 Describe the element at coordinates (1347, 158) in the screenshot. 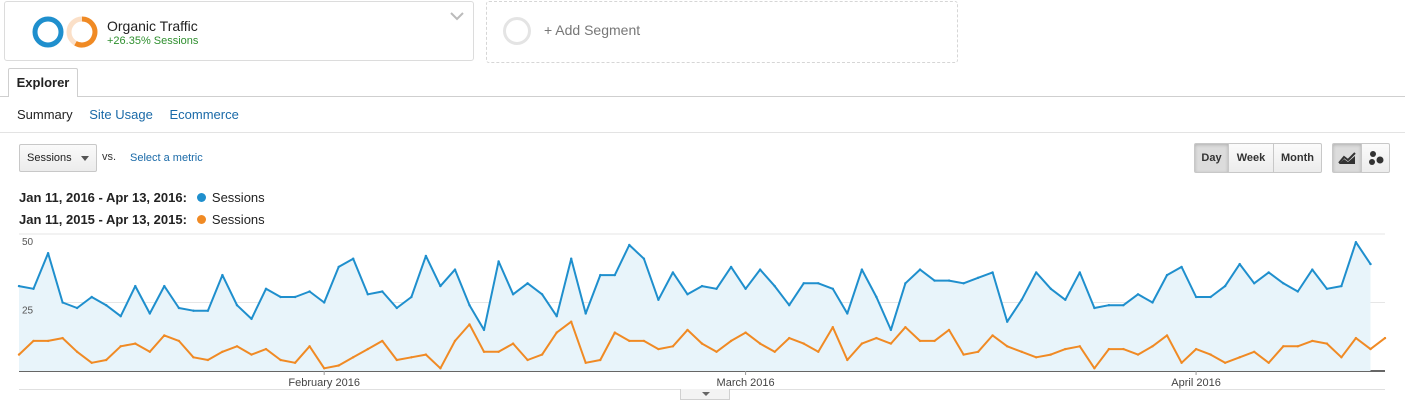

I see `line-chart-button` at that location.